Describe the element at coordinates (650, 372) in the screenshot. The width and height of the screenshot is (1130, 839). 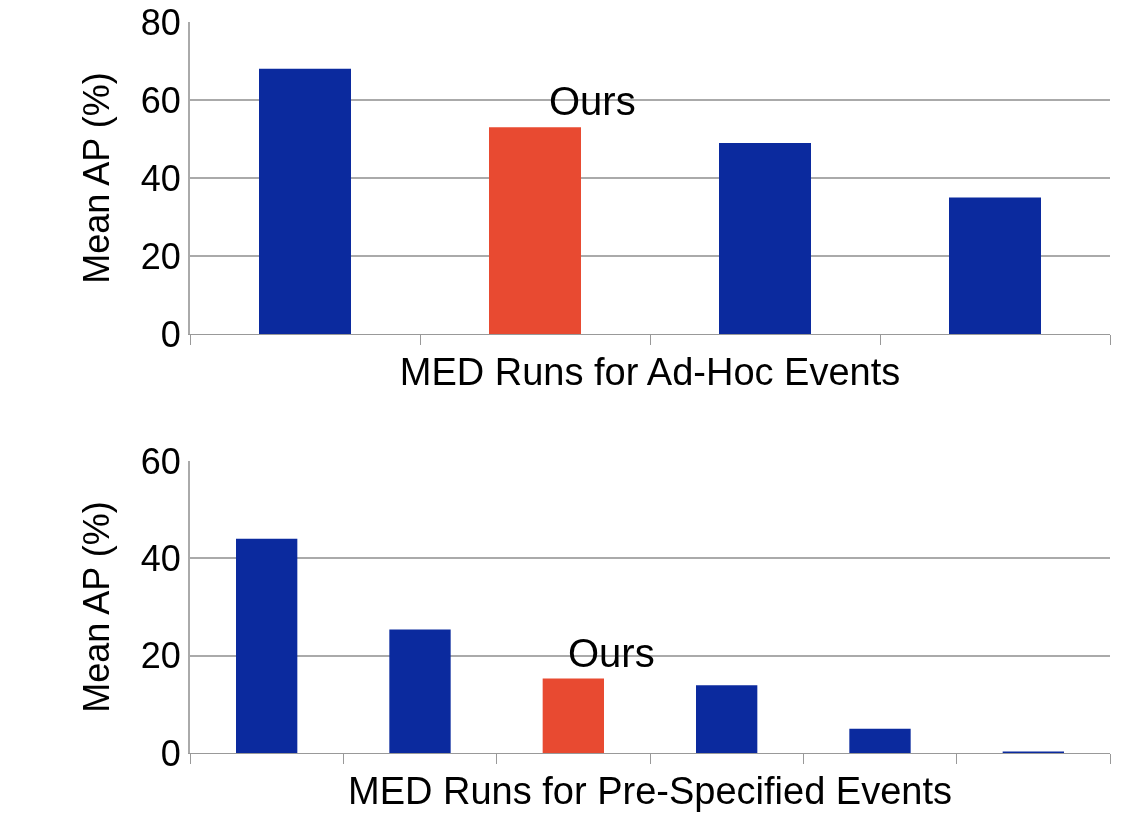
I see `x-axis-title: MED Runs for Ad-Hoc Events` at that location.